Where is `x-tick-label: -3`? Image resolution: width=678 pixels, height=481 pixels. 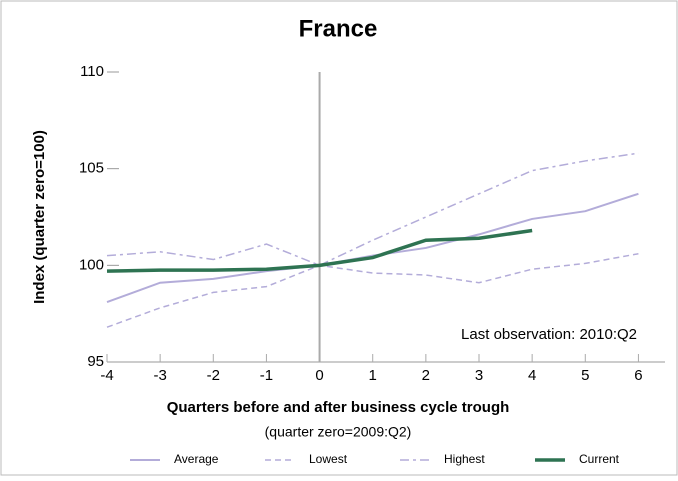
x-tick-label: -3 is located at coordinates (159, 375).